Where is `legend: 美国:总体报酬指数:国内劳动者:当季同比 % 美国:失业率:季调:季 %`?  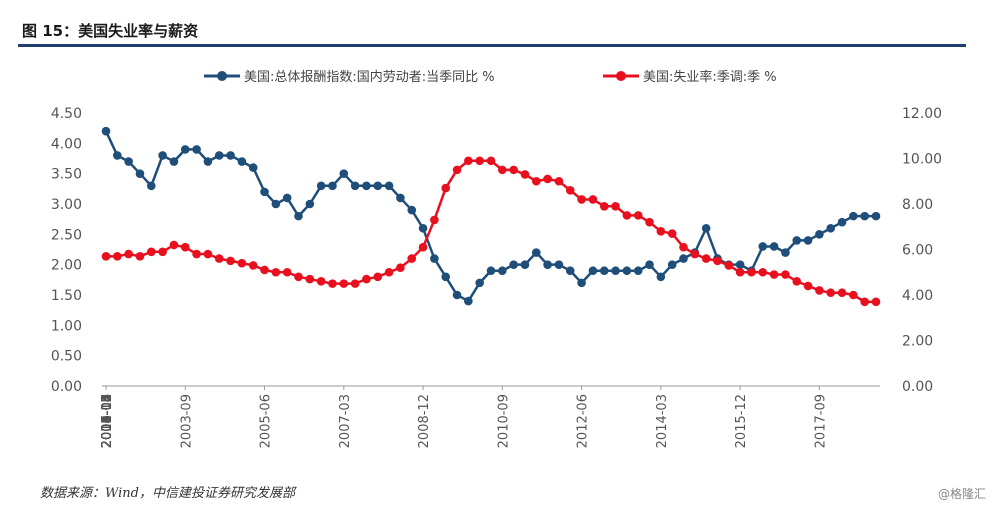 legend: 美国:总体报酬指数:国内劳动者:当季同比 % 美国:失业率:季调:季 % is located at coordinates (490, 77).